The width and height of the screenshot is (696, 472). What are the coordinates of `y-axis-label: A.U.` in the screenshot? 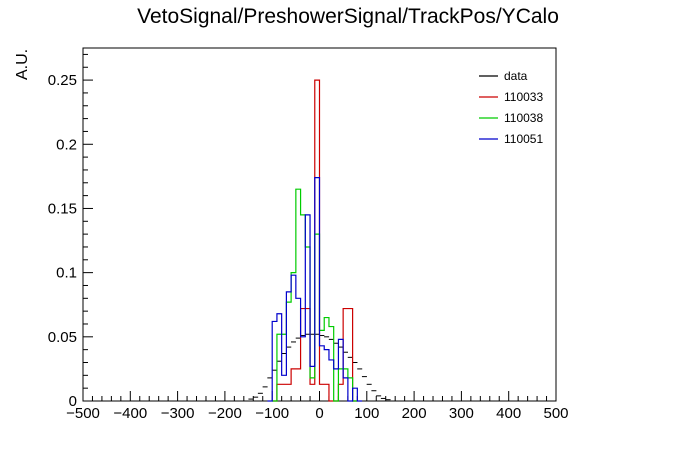 It's located at (22, 64).